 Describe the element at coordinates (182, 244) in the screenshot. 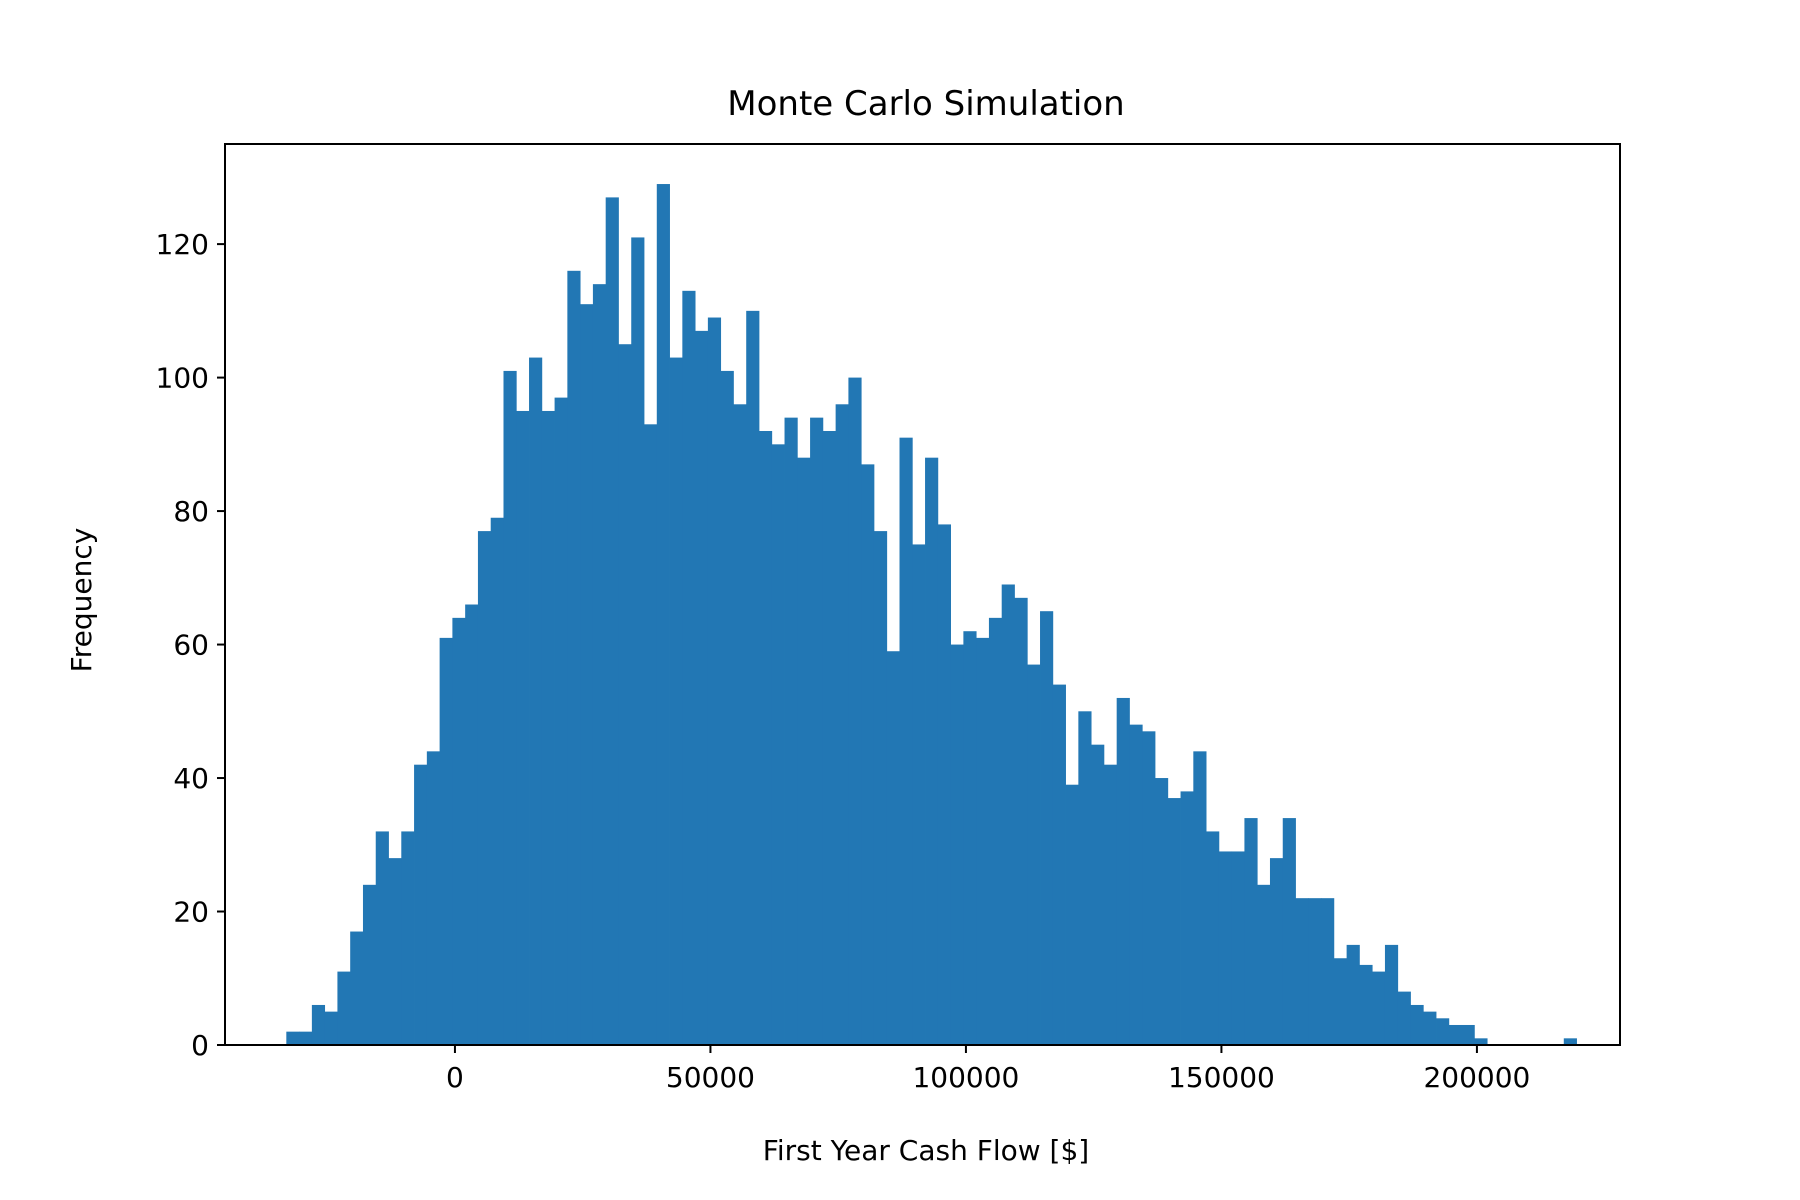

I see `y-tick-label: 120` at that location.